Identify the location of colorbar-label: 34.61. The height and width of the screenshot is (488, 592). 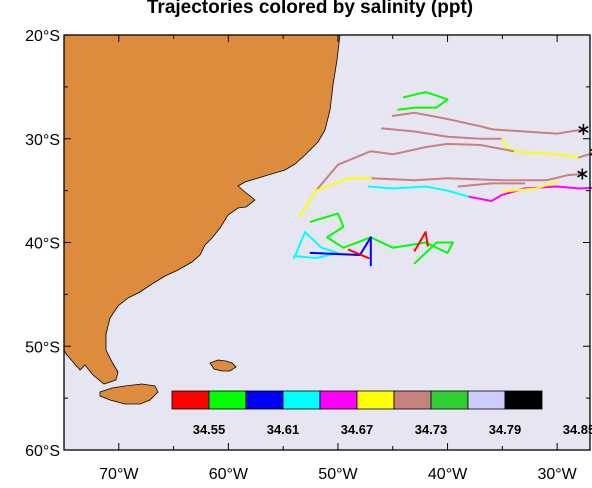
(283, 429).